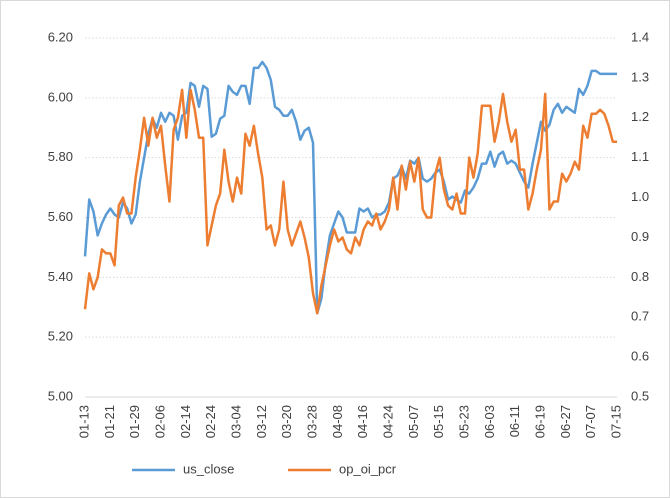  Describe the element at coordinates (83, 421) in the screenshot. I see `x-tick-label: 01-13` at that location.